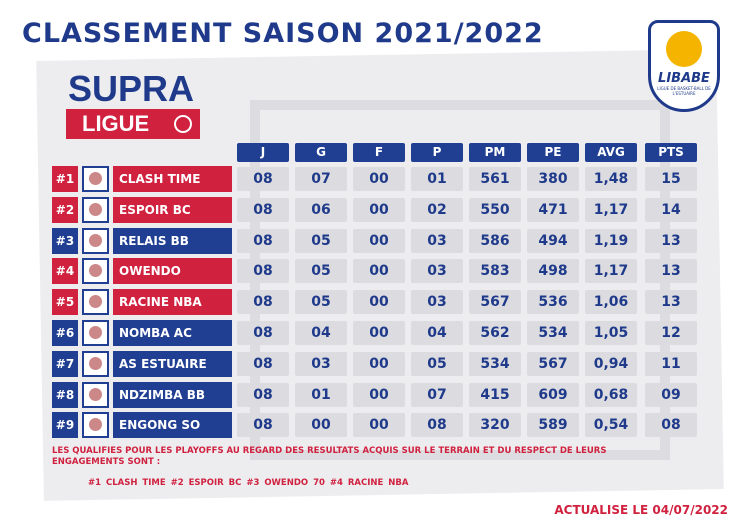 This screenshot has height=530, width=750. I want to click on page-title: CLASSEMENT SAISON 2021/2022, so click(283, 33).